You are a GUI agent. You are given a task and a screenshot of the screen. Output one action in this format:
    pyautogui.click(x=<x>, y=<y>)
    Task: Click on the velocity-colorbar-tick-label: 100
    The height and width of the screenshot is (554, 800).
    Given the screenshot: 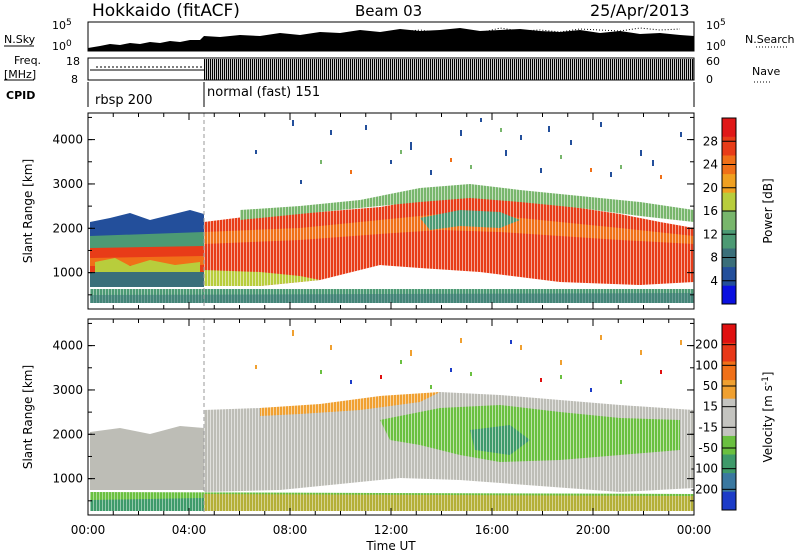 What is the action you would take?
    pyautogui.click(x=706, y=365)
    